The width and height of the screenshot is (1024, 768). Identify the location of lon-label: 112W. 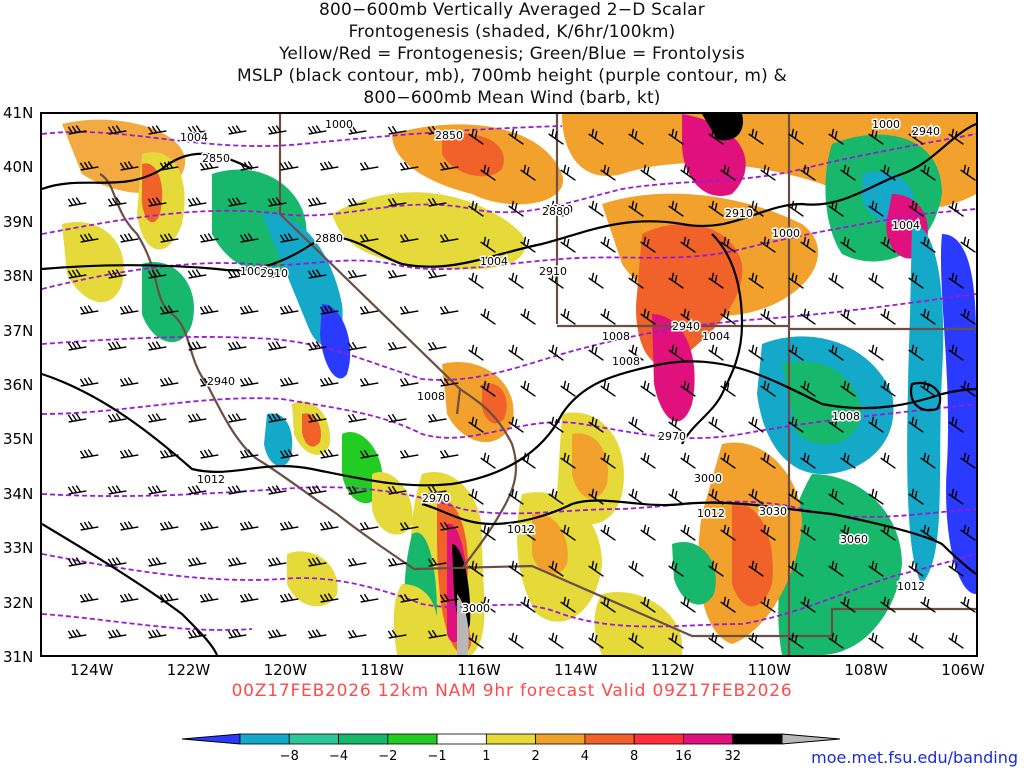
(672, 670).